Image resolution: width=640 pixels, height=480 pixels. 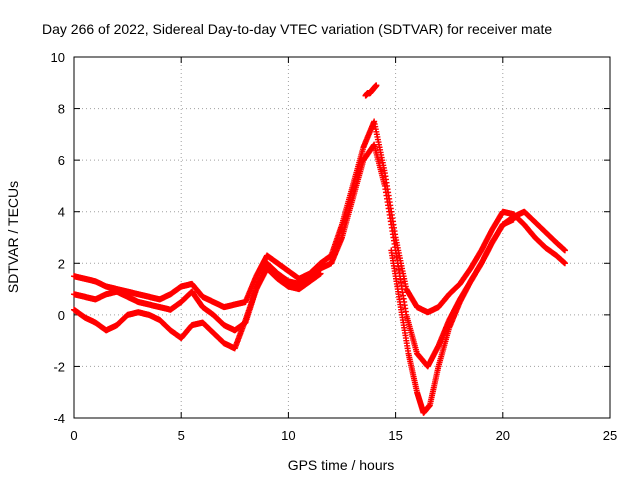 I want to click on series-track-e, so click(x=371, y=90).